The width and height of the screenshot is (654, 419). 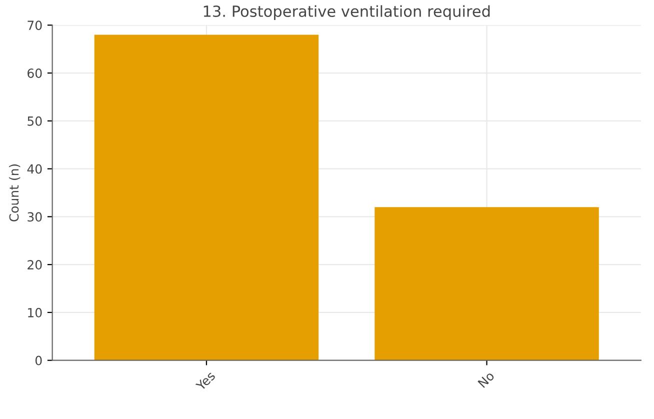 I want to click on y-tick-label: 60, so click(x=35, y=73).